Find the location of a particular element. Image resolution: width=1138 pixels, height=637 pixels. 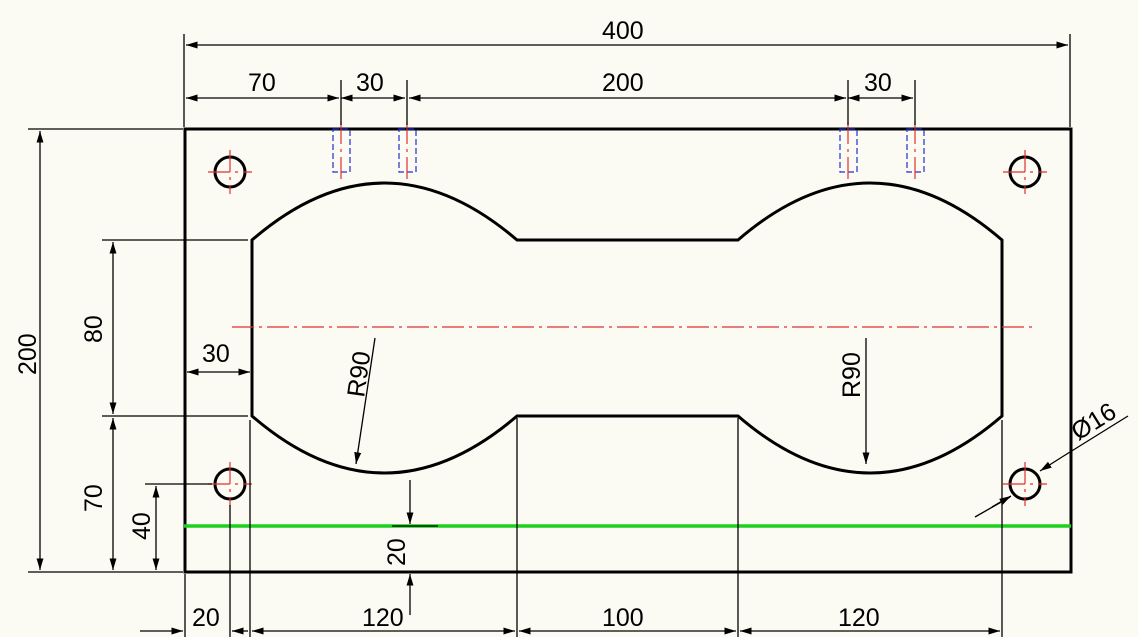

top-left-offset-label: 70 is located at coordinates (262, 83).